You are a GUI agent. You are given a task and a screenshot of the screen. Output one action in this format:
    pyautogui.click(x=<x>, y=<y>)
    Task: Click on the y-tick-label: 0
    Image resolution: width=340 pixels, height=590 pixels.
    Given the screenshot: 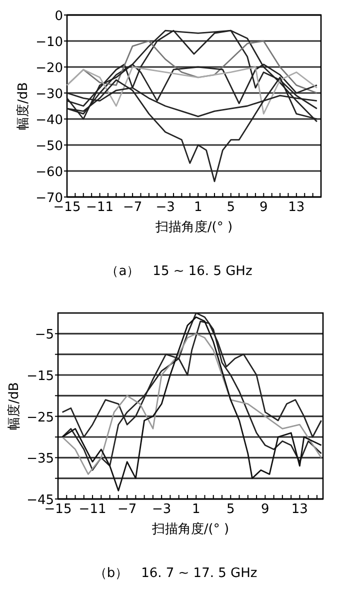 What is the action you would take?
    pyautogui.click(x=58, y=16)
    